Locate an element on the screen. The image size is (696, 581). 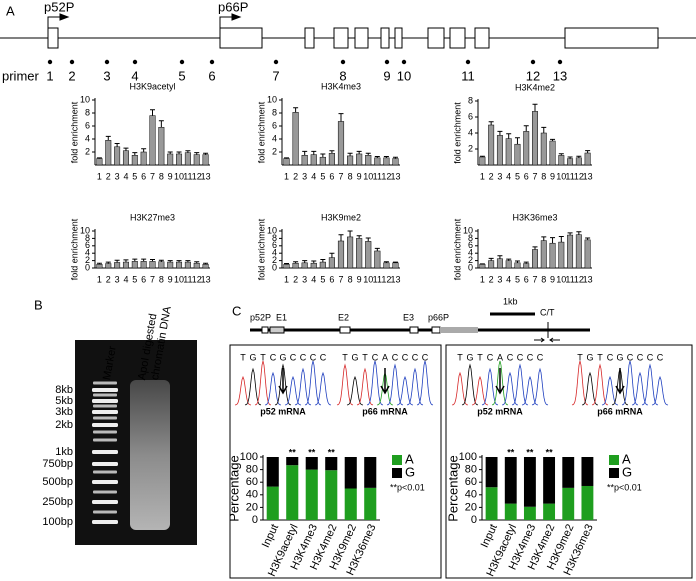
note: **p<0.01 is located at coordinates (624, 487).